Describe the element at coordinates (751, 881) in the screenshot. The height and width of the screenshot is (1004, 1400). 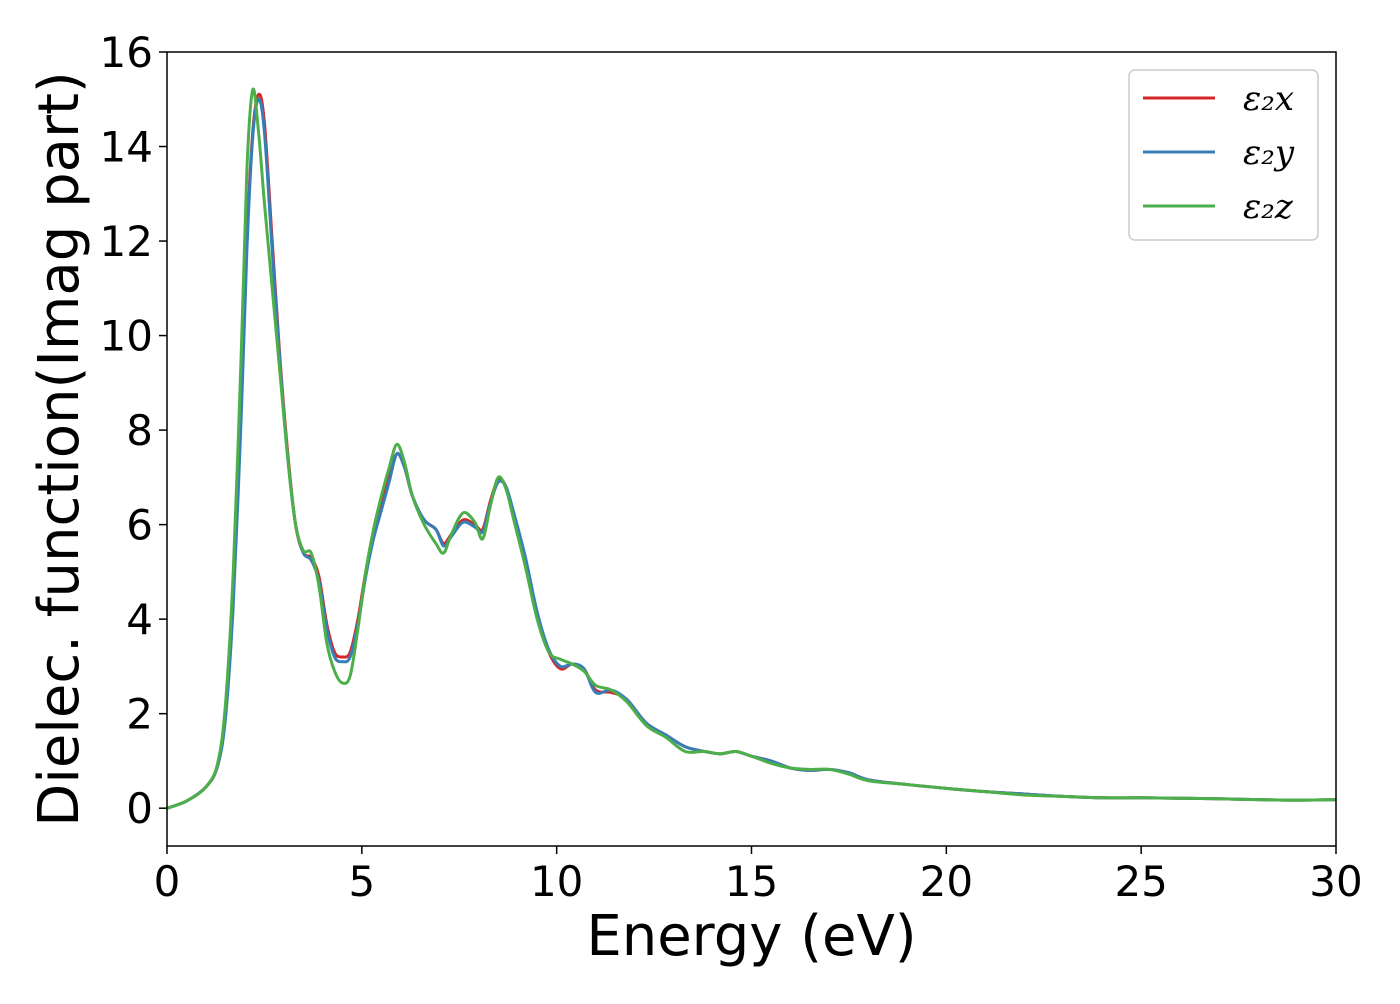
I see `x-tick-label: 15` at that location.